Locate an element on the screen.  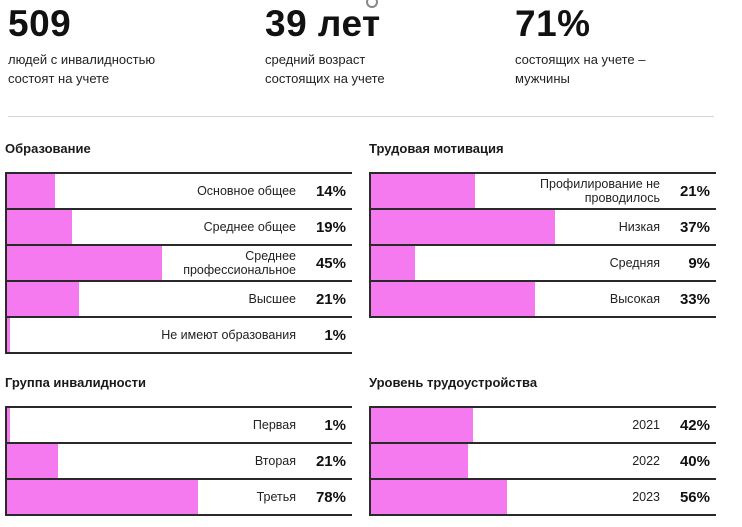
stat-value: 71% is located at coordinates (553, 23).